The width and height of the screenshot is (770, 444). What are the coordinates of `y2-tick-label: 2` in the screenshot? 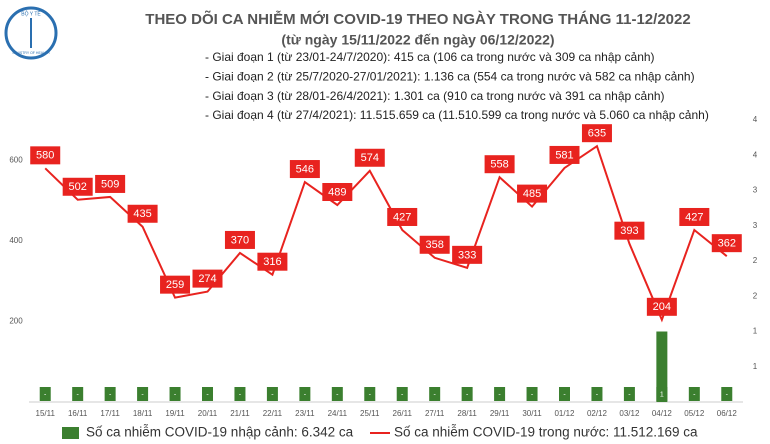 It's located at (755, 260).